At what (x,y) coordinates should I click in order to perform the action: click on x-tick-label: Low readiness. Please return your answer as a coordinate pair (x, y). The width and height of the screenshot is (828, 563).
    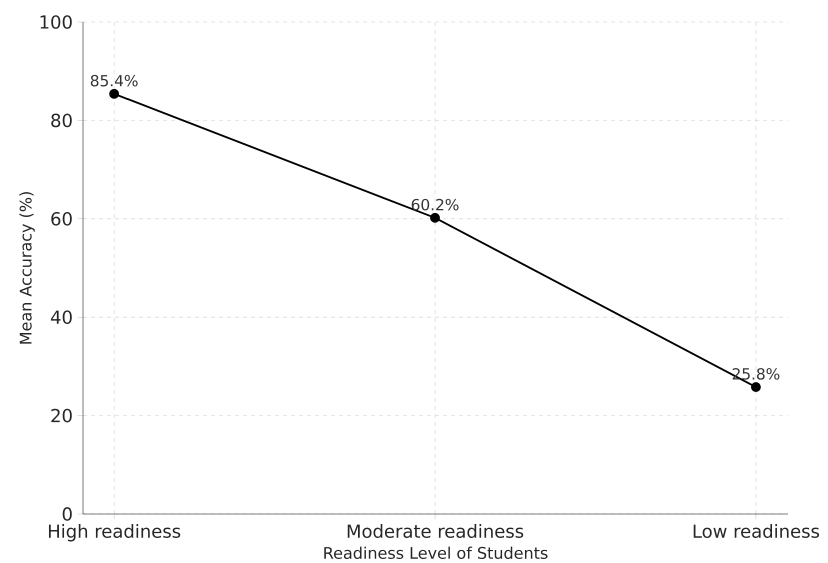
    Looking at the image, I should click on (757, 531).